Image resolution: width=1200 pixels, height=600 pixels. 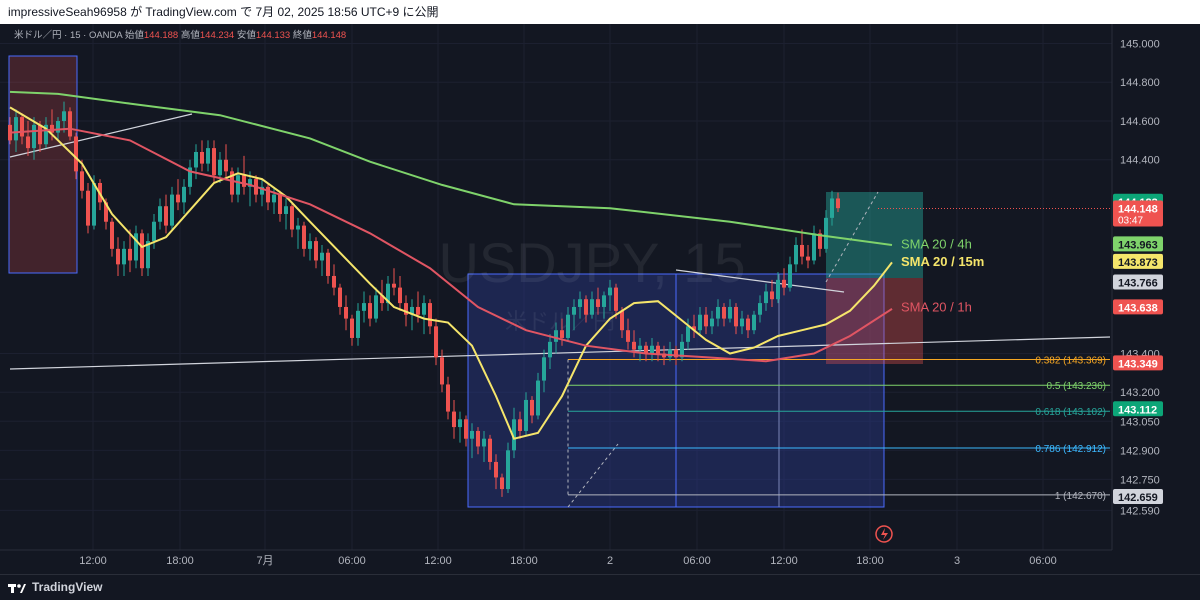 What do you see at coordinates (697, 561) in the screenshot?
I see `time-tick-label: 06:00` at bounding box center [697, 561].